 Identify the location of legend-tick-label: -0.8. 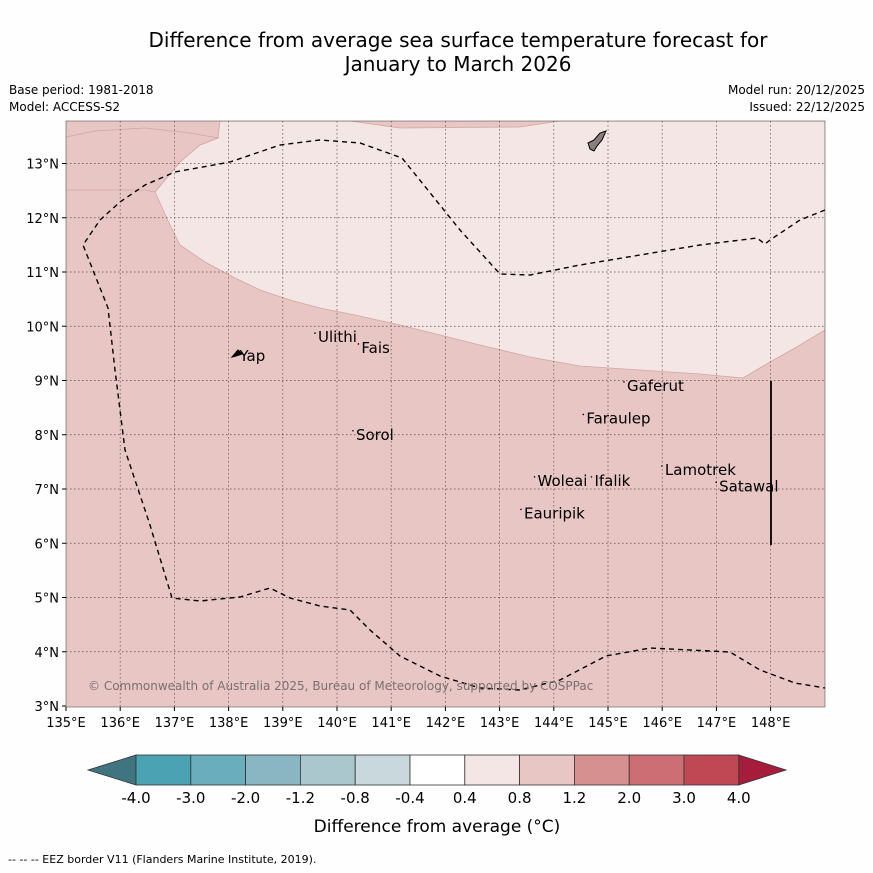
(355, 798).